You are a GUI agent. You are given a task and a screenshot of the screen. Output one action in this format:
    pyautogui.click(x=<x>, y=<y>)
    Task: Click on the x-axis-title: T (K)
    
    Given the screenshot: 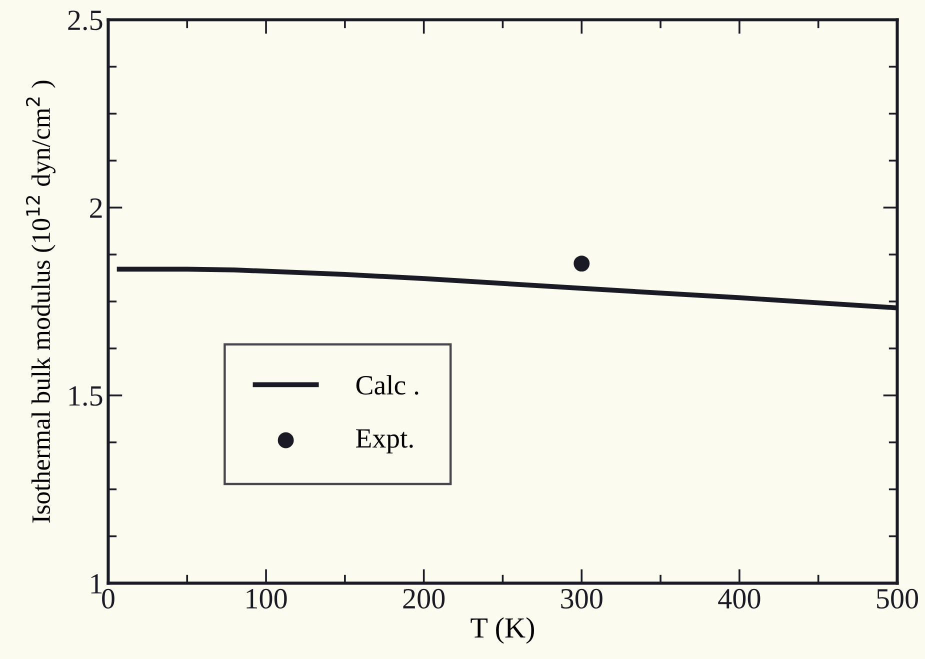 What is the action you would take?
    pyautogui.click(x=502, y=630)
    